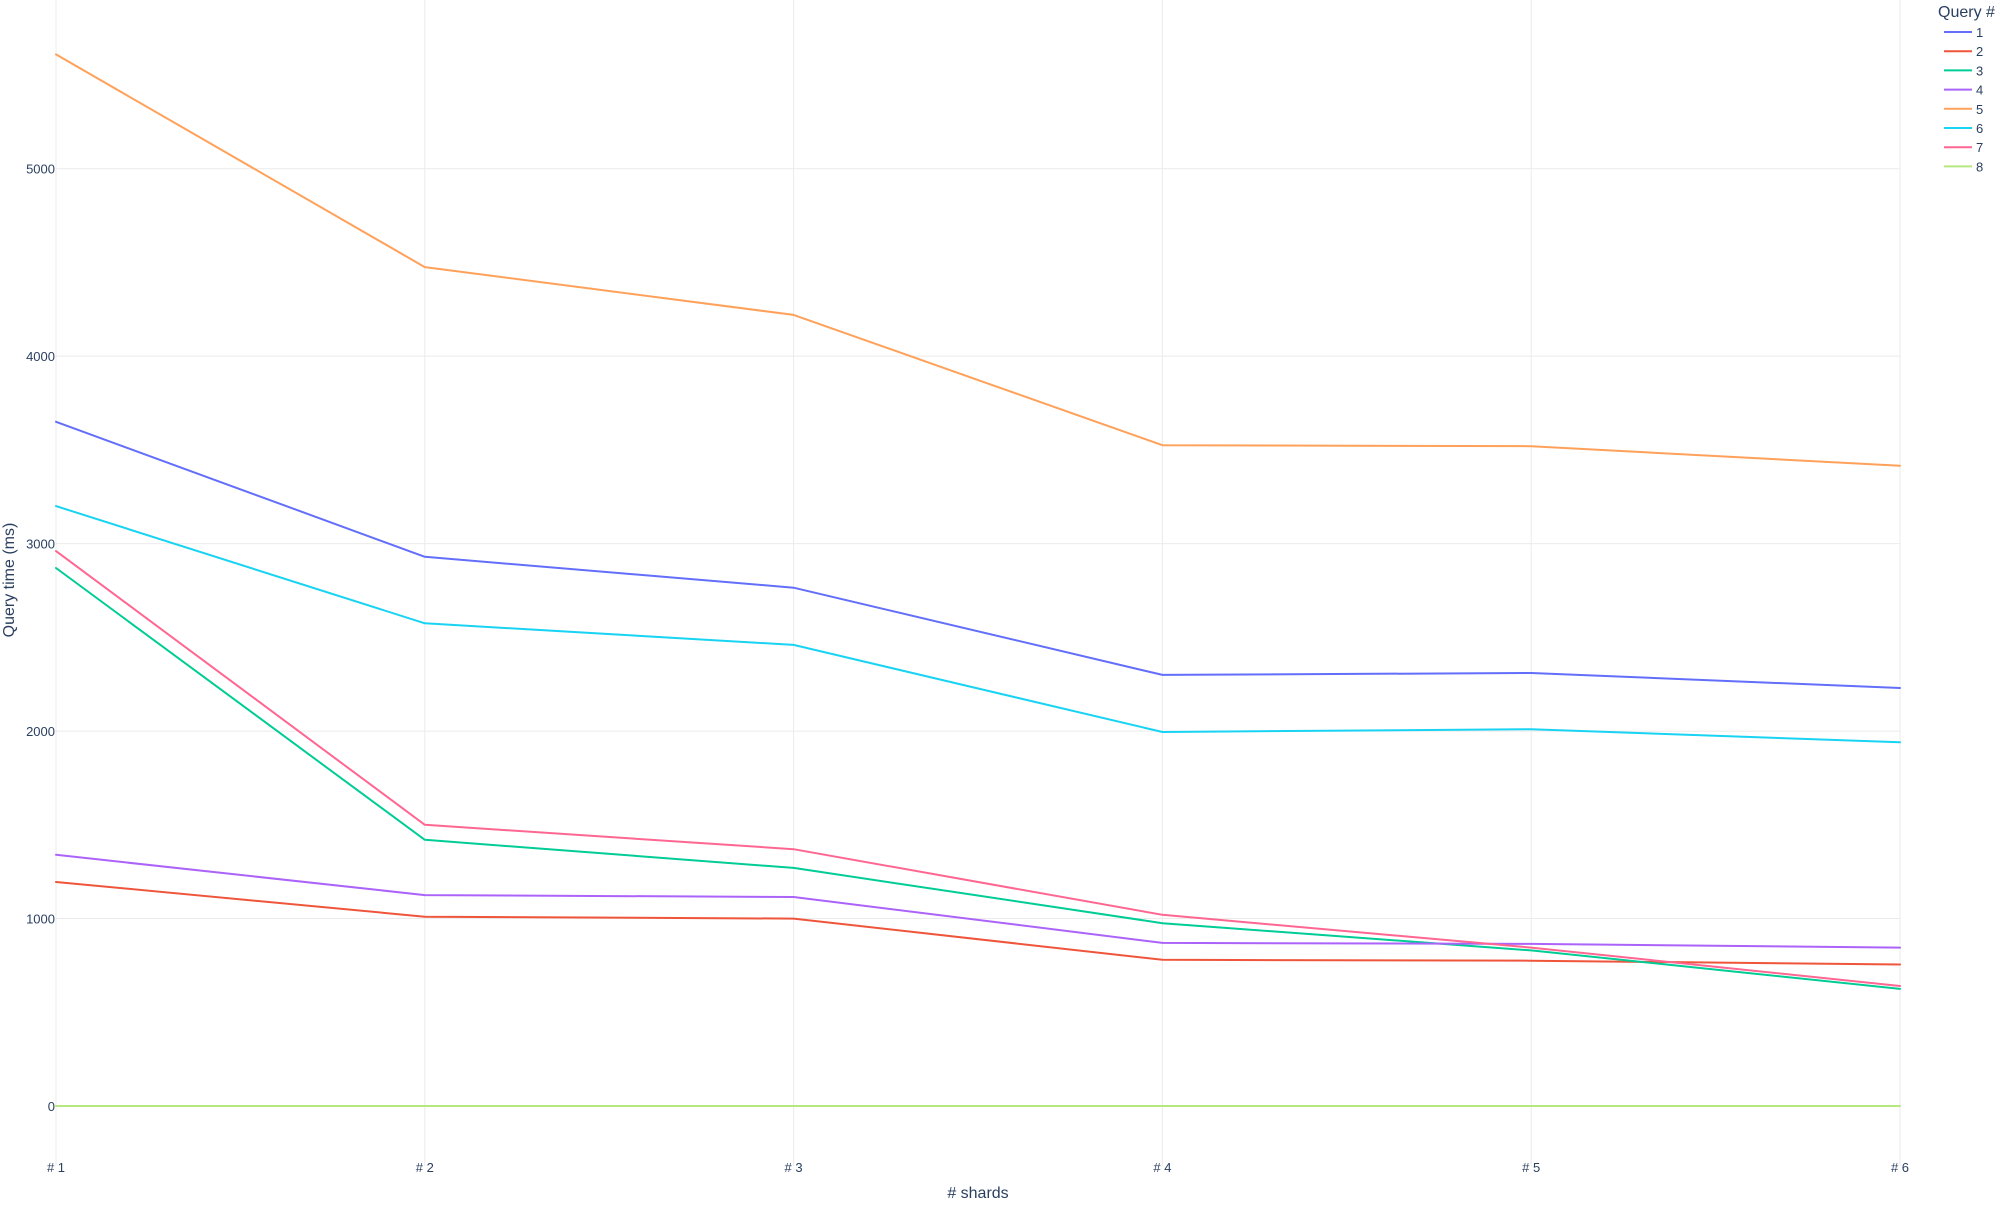 Image resolution: width=2000 pixels, height=1205 pixels. Describe the element at coordinates (1963, 70) in the screenshot. I see `legend-item-3: 3` at that location.